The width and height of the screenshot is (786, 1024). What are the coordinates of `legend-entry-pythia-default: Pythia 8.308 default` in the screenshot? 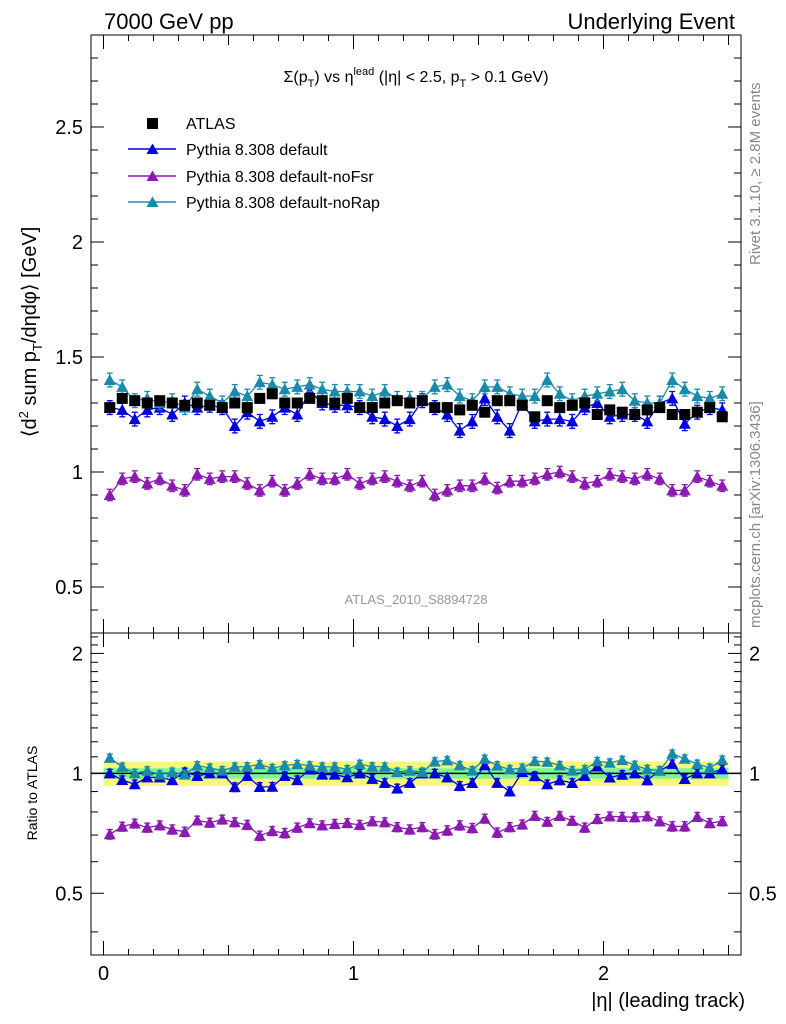 It's located at (228, 150).